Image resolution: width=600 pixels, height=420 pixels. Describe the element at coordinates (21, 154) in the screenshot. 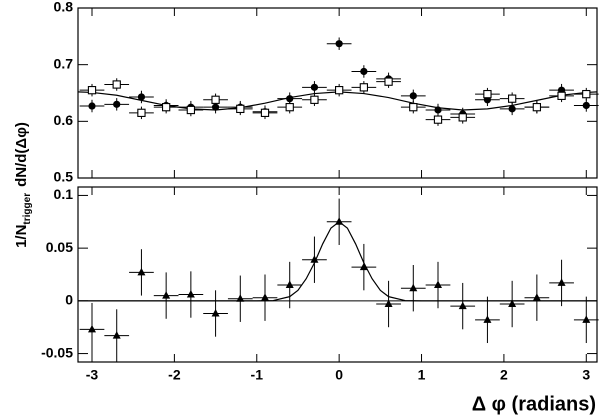

I see `y-label-part: dN/d(Δφ)` at that location.